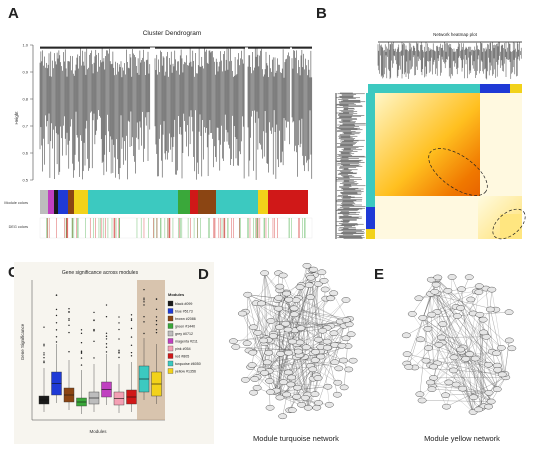  Describe the element at coordinates (183, 349) in the screenshot. I see `legend-label: pink #054` at that location.